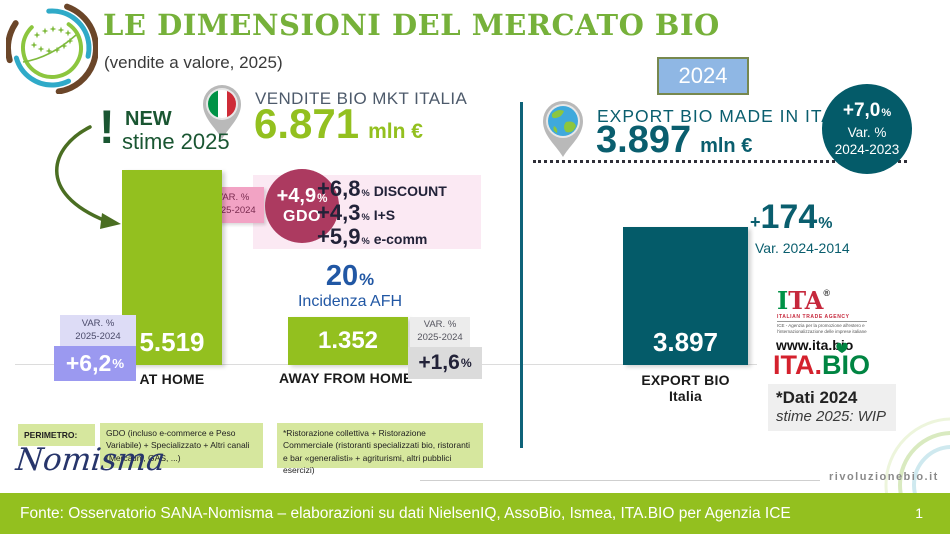 The width and height of the screenshot is (950, 534). What do you see at coordinates (90, 460) in the screenshot?
I see `nomisma-logo: Nomisma` at bounding box center [90, 460].